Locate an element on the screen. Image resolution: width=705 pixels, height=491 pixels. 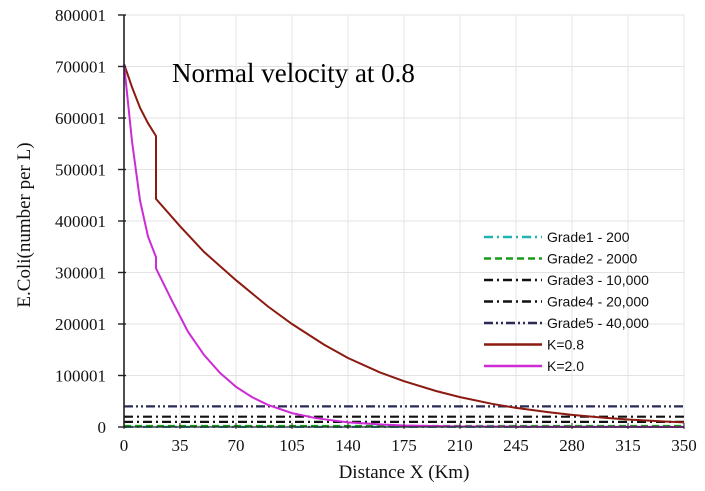
legend-label: Grade1 - 200 is located at coordinates (588, 237).